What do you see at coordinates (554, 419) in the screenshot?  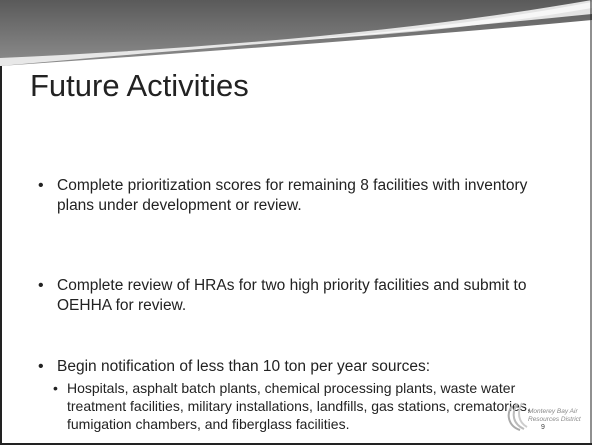 I see `logo-text: Resources District` at bounding box center [554, 419].